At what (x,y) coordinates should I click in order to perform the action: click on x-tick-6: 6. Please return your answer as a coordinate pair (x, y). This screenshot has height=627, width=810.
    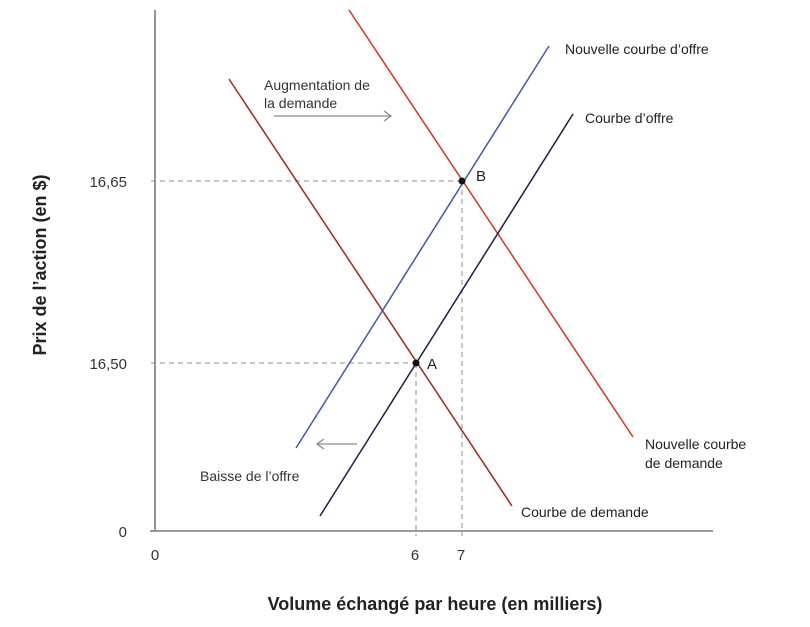
    Looking at the image, I should click on (415, 555).